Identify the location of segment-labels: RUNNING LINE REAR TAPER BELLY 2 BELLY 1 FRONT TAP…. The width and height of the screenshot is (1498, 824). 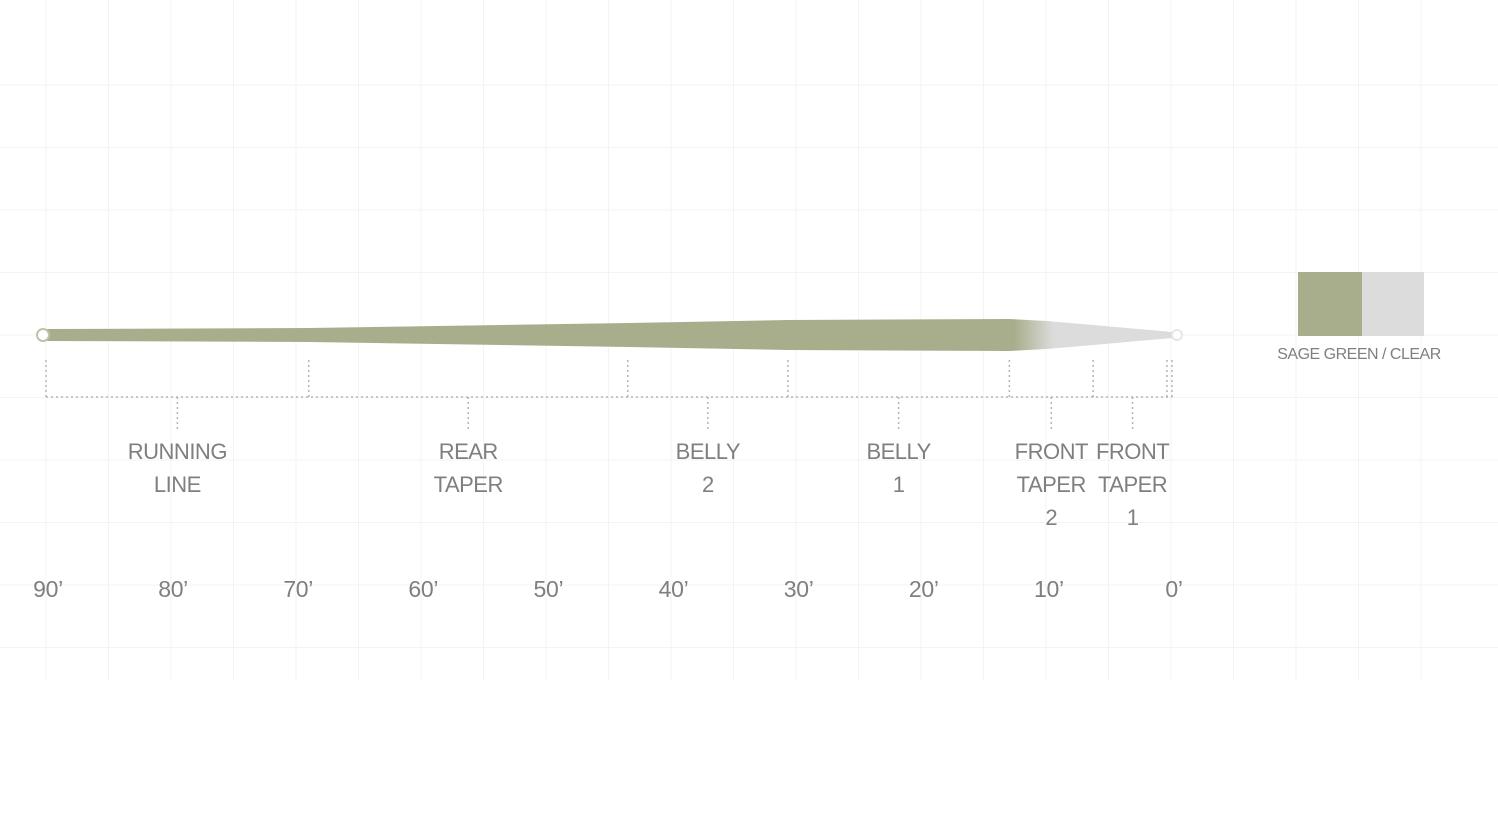
(649, 484).